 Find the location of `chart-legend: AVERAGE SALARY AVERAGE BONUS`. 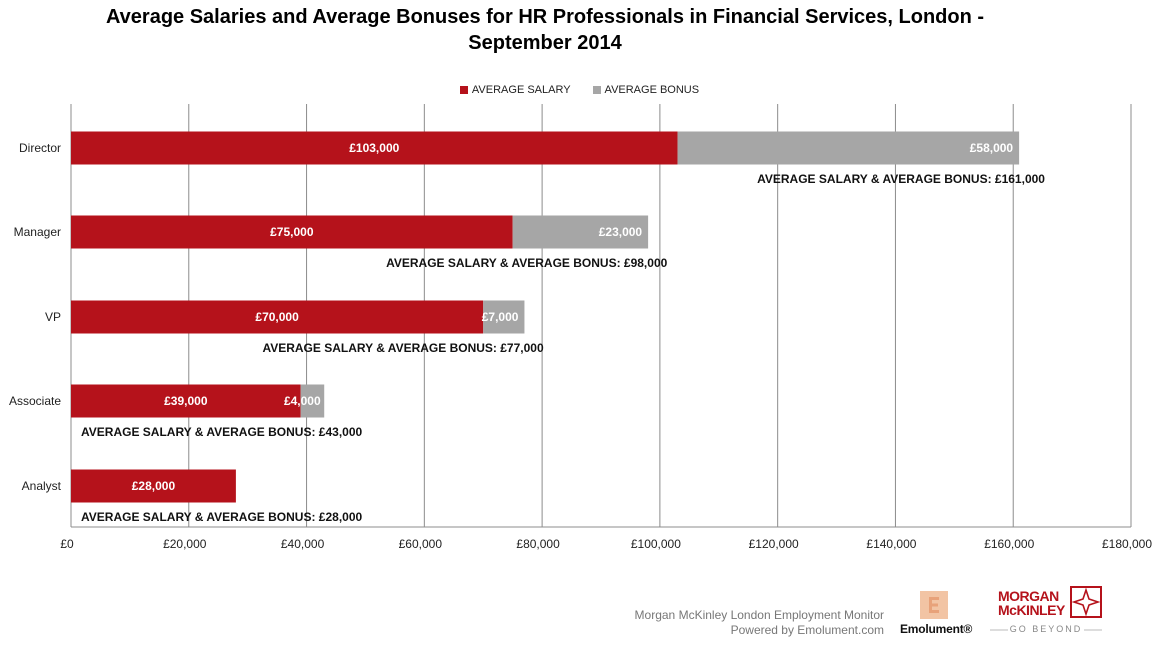

chart-legend: AVERAGE SALARY AVERAGE BONUS is located at coordinates (579, 90).